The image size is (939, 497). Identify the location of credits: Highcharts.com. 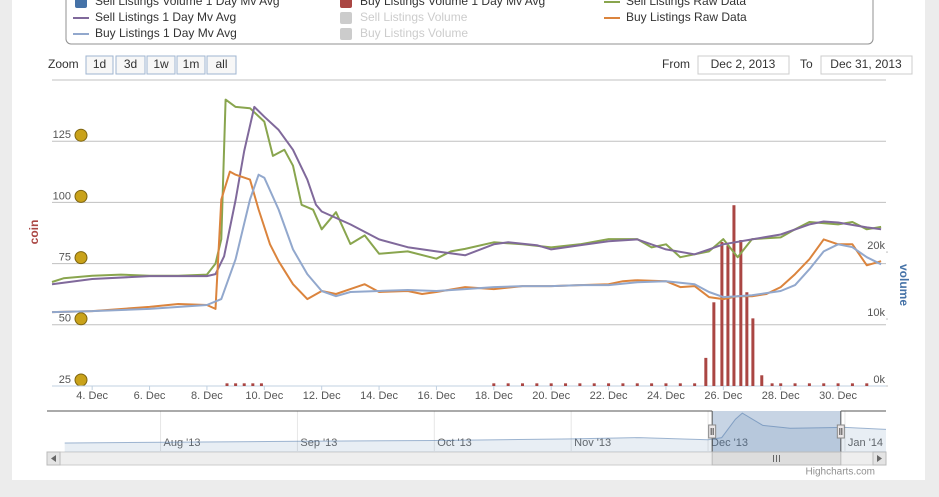
(840, 472).